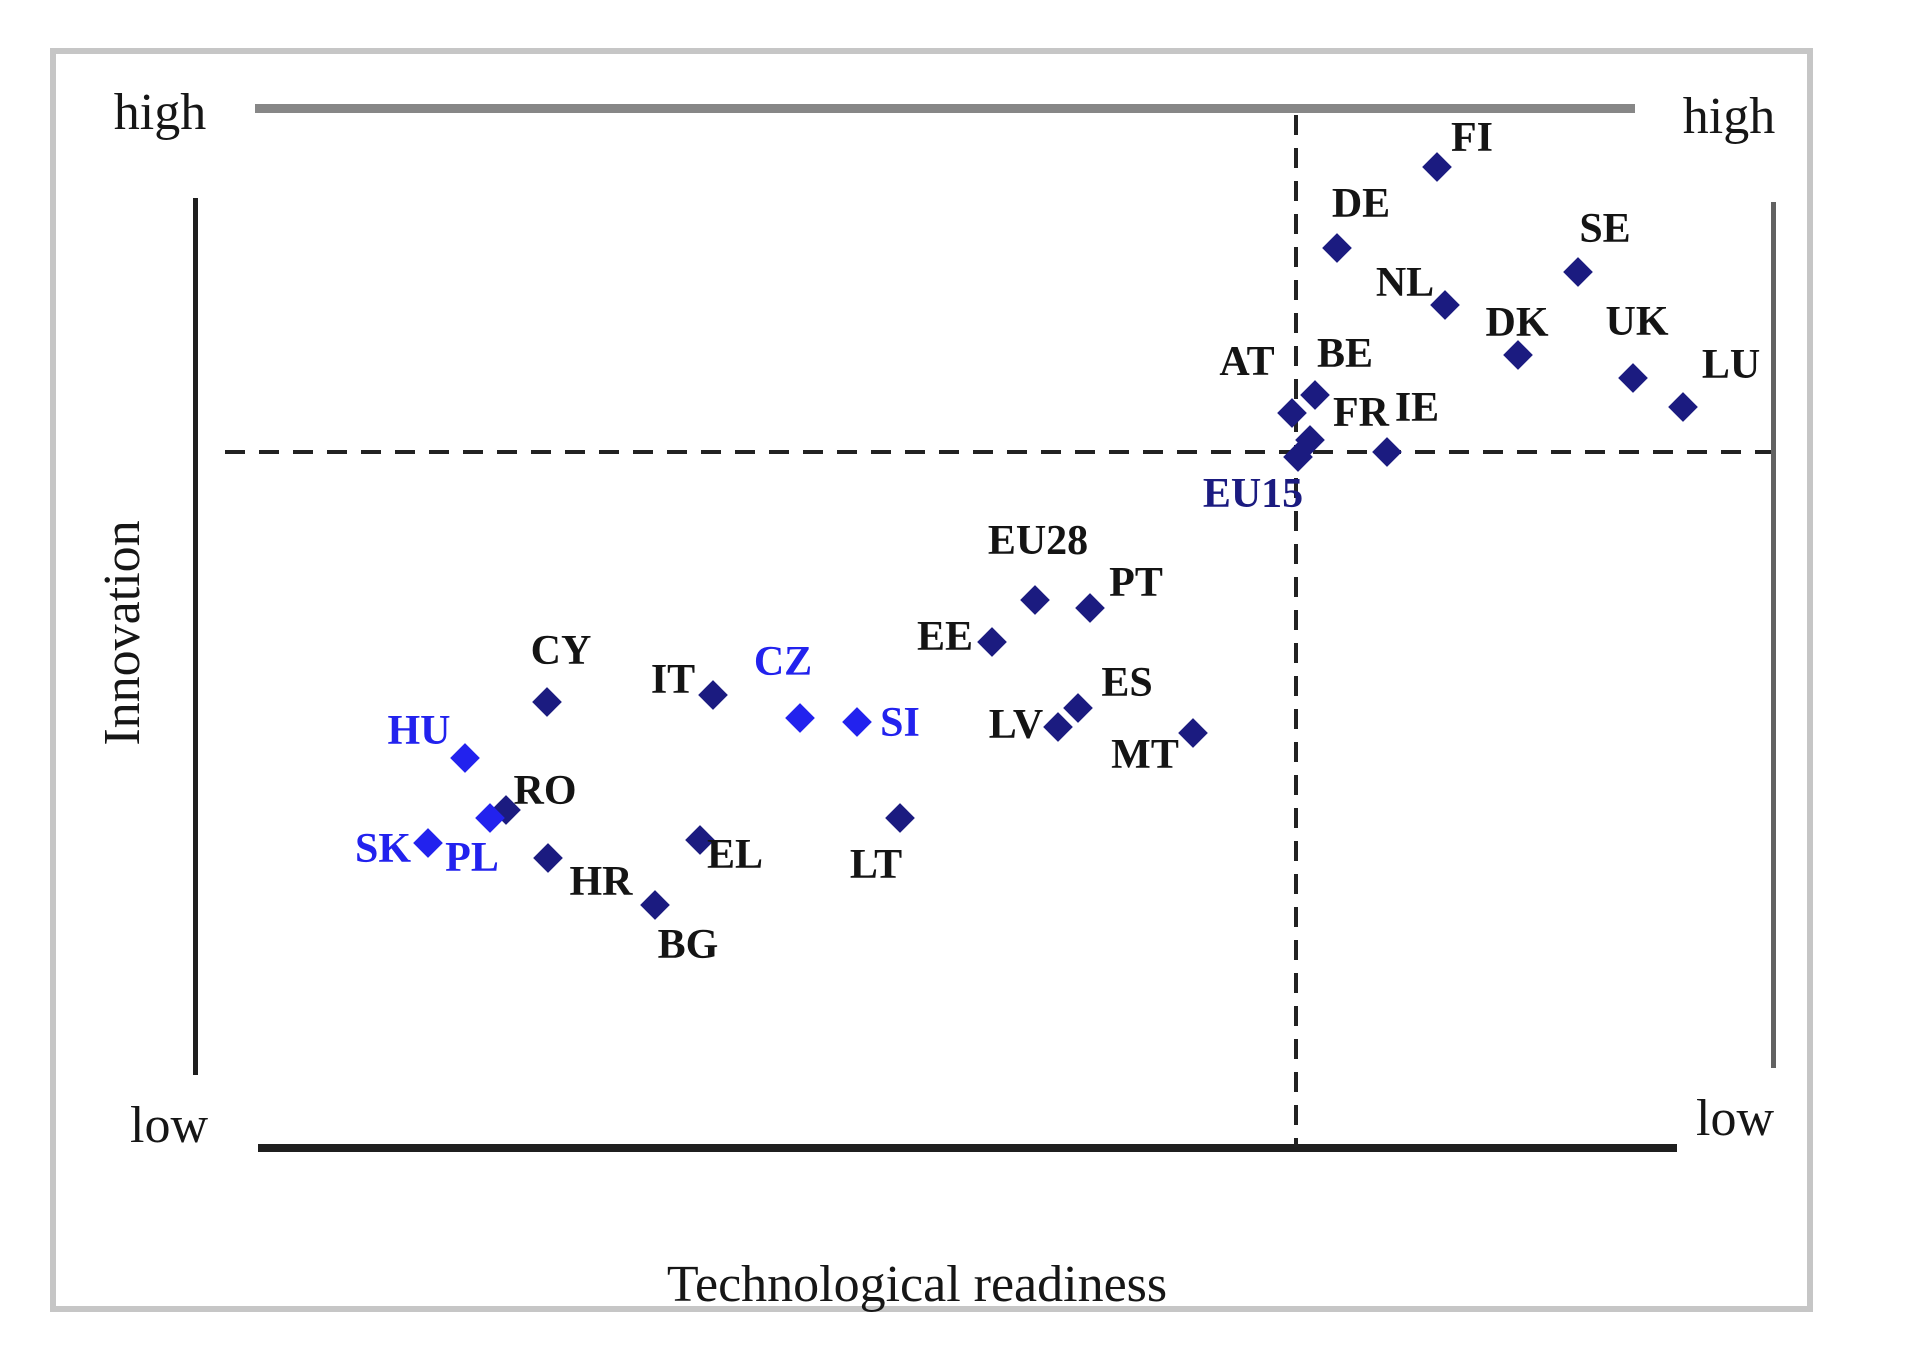  Describe the element at coordinates (122, 633) in the screenshot. I see `y-axis-title: Innovation` at that location.